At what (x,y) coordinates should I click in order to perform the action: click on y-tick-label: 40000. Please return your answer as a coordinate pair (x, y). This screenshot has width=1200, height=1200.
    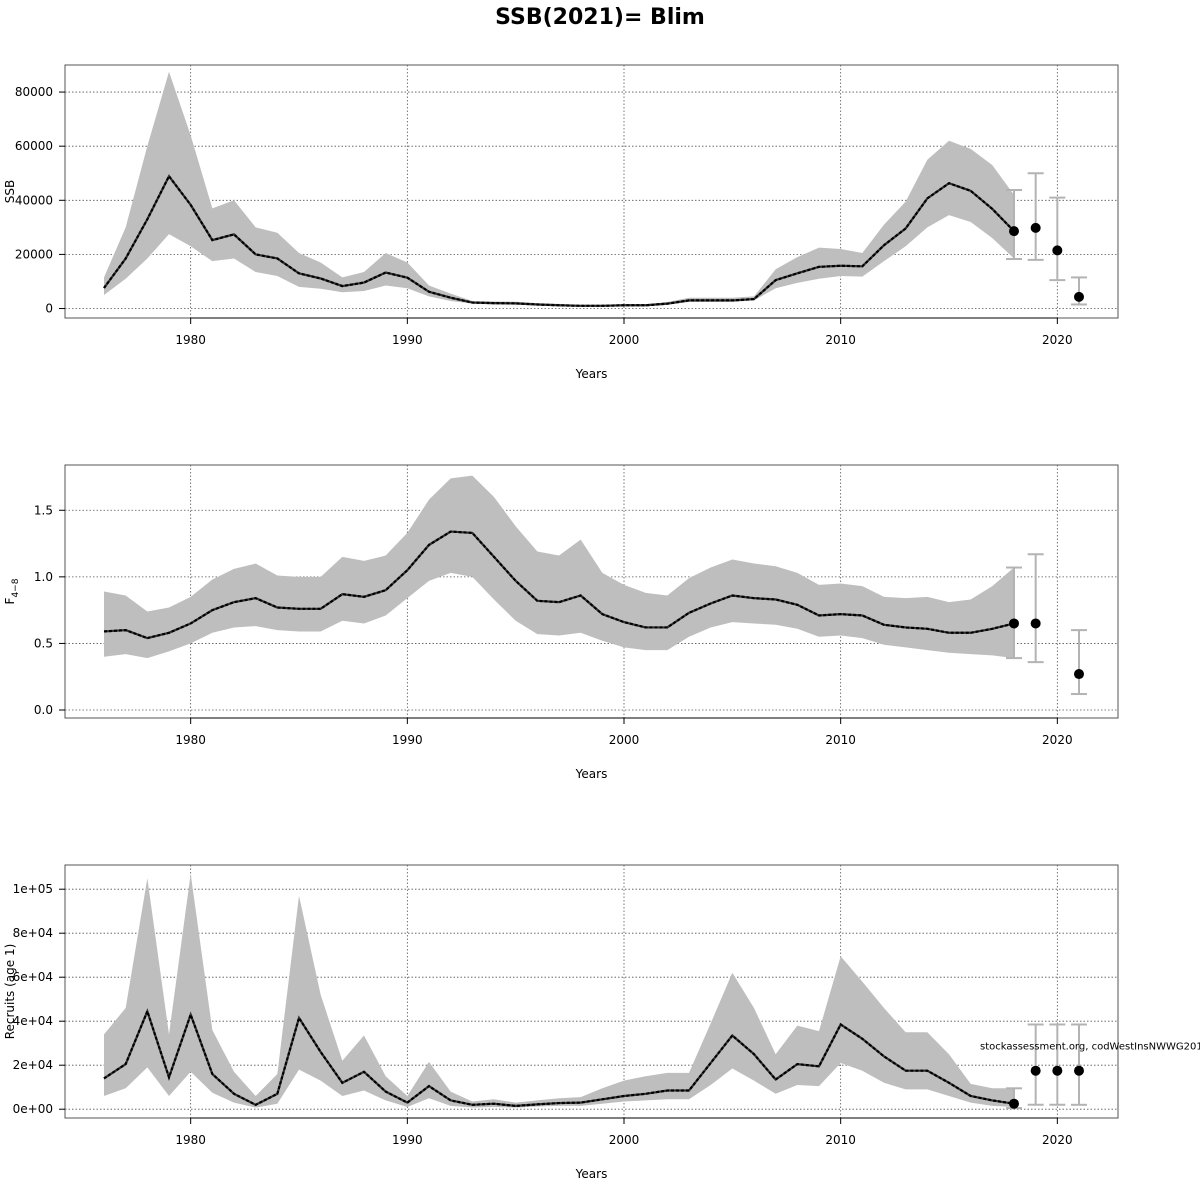
    Looking at the image, I should click on (34, 200).